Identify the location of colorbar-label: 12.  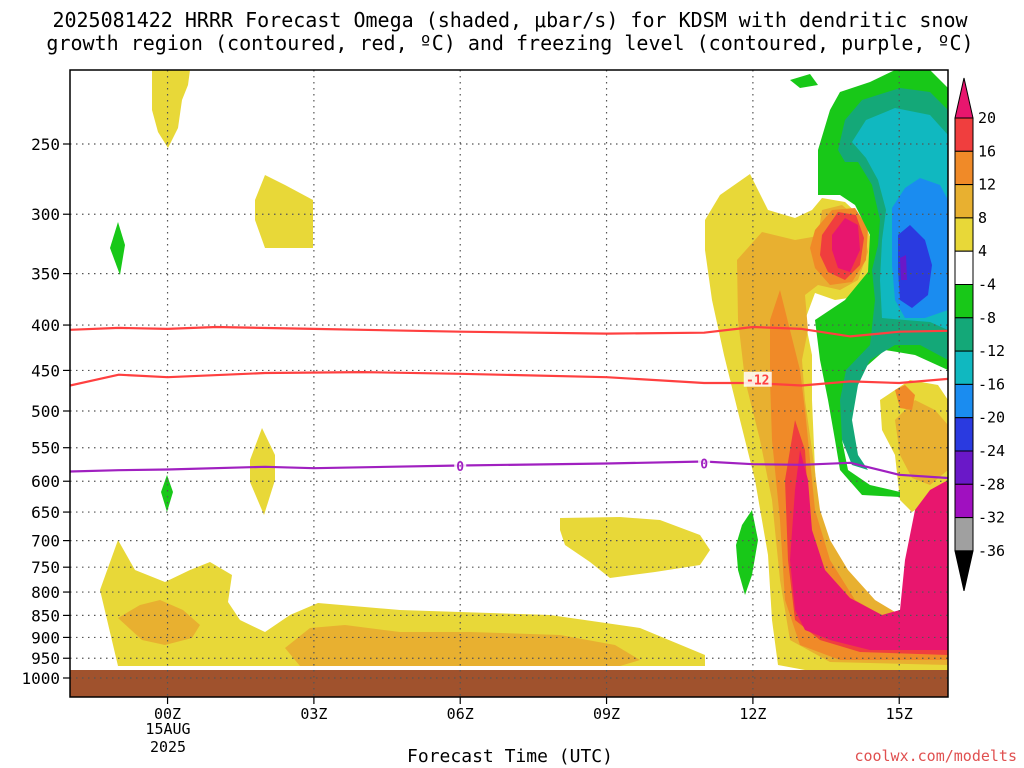
(987, 185).